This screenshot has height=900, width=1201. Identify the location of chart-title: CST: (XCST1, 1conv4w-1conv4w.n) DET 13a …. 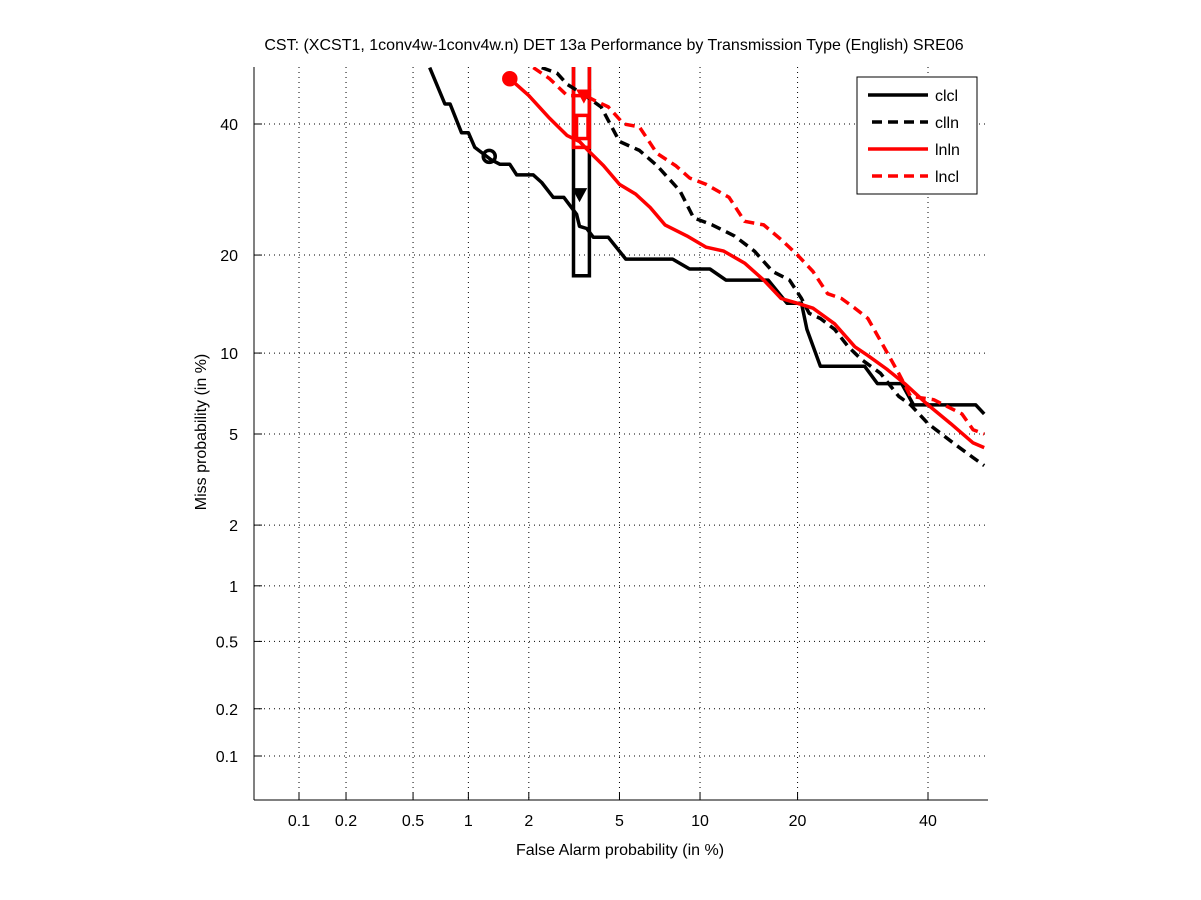
(613, 45).